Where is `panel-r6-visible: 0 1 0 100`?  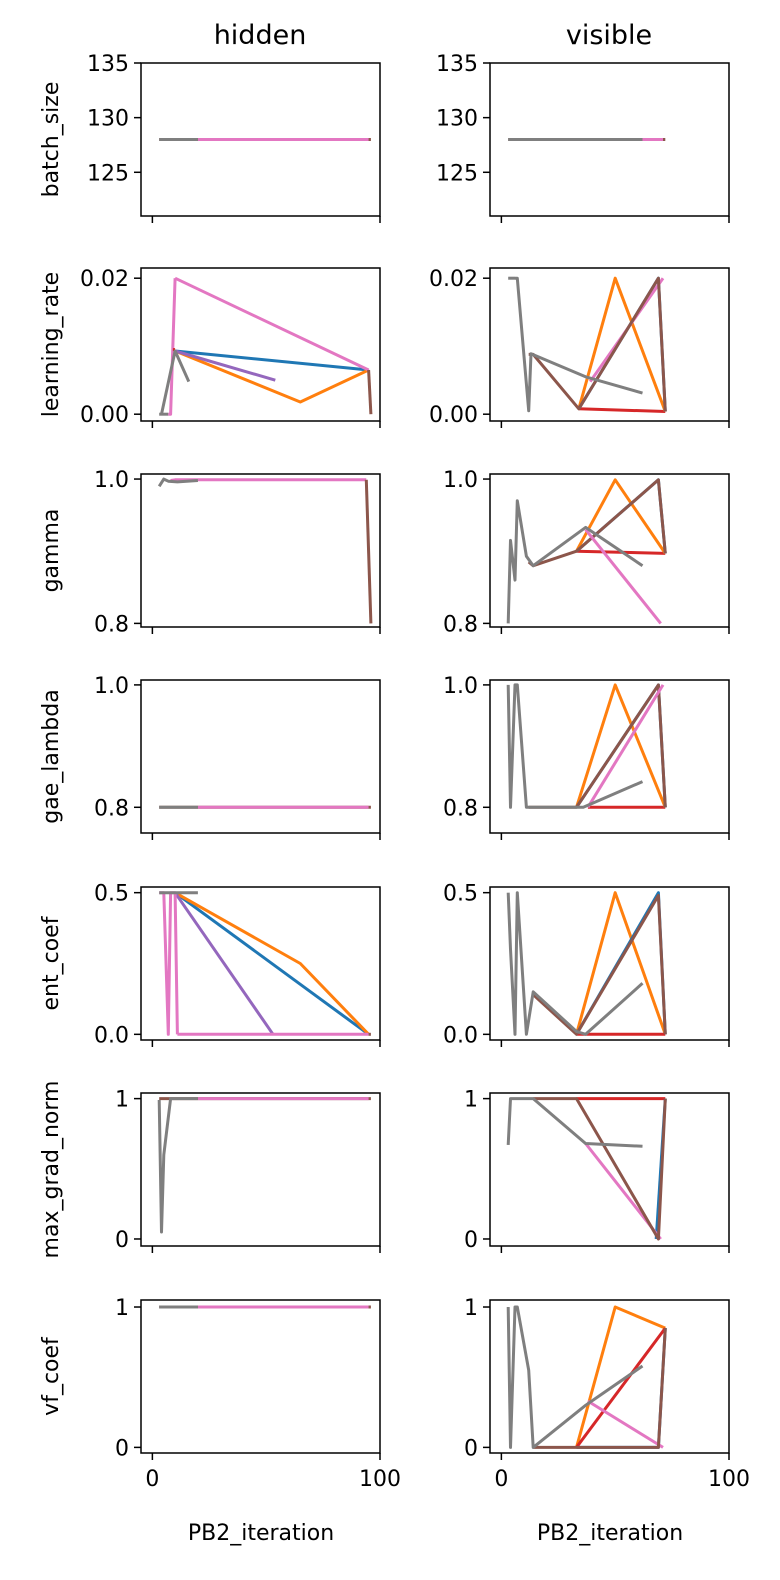
panel-r6-visible: 0 1 0 100 is located at coordinates (607, 1394).